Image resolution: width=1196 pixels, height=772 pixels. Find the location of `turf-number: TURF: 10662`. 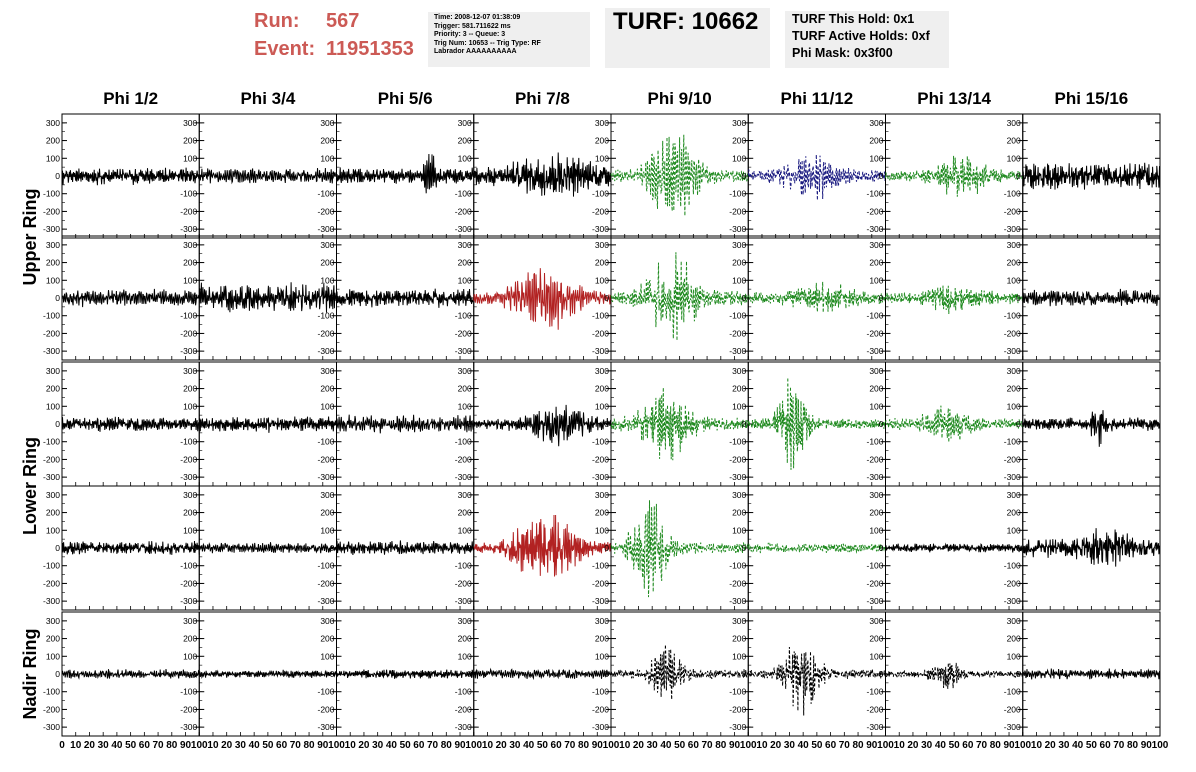

turf-number: TURF: 10662 is located at coordinates (686, 21).